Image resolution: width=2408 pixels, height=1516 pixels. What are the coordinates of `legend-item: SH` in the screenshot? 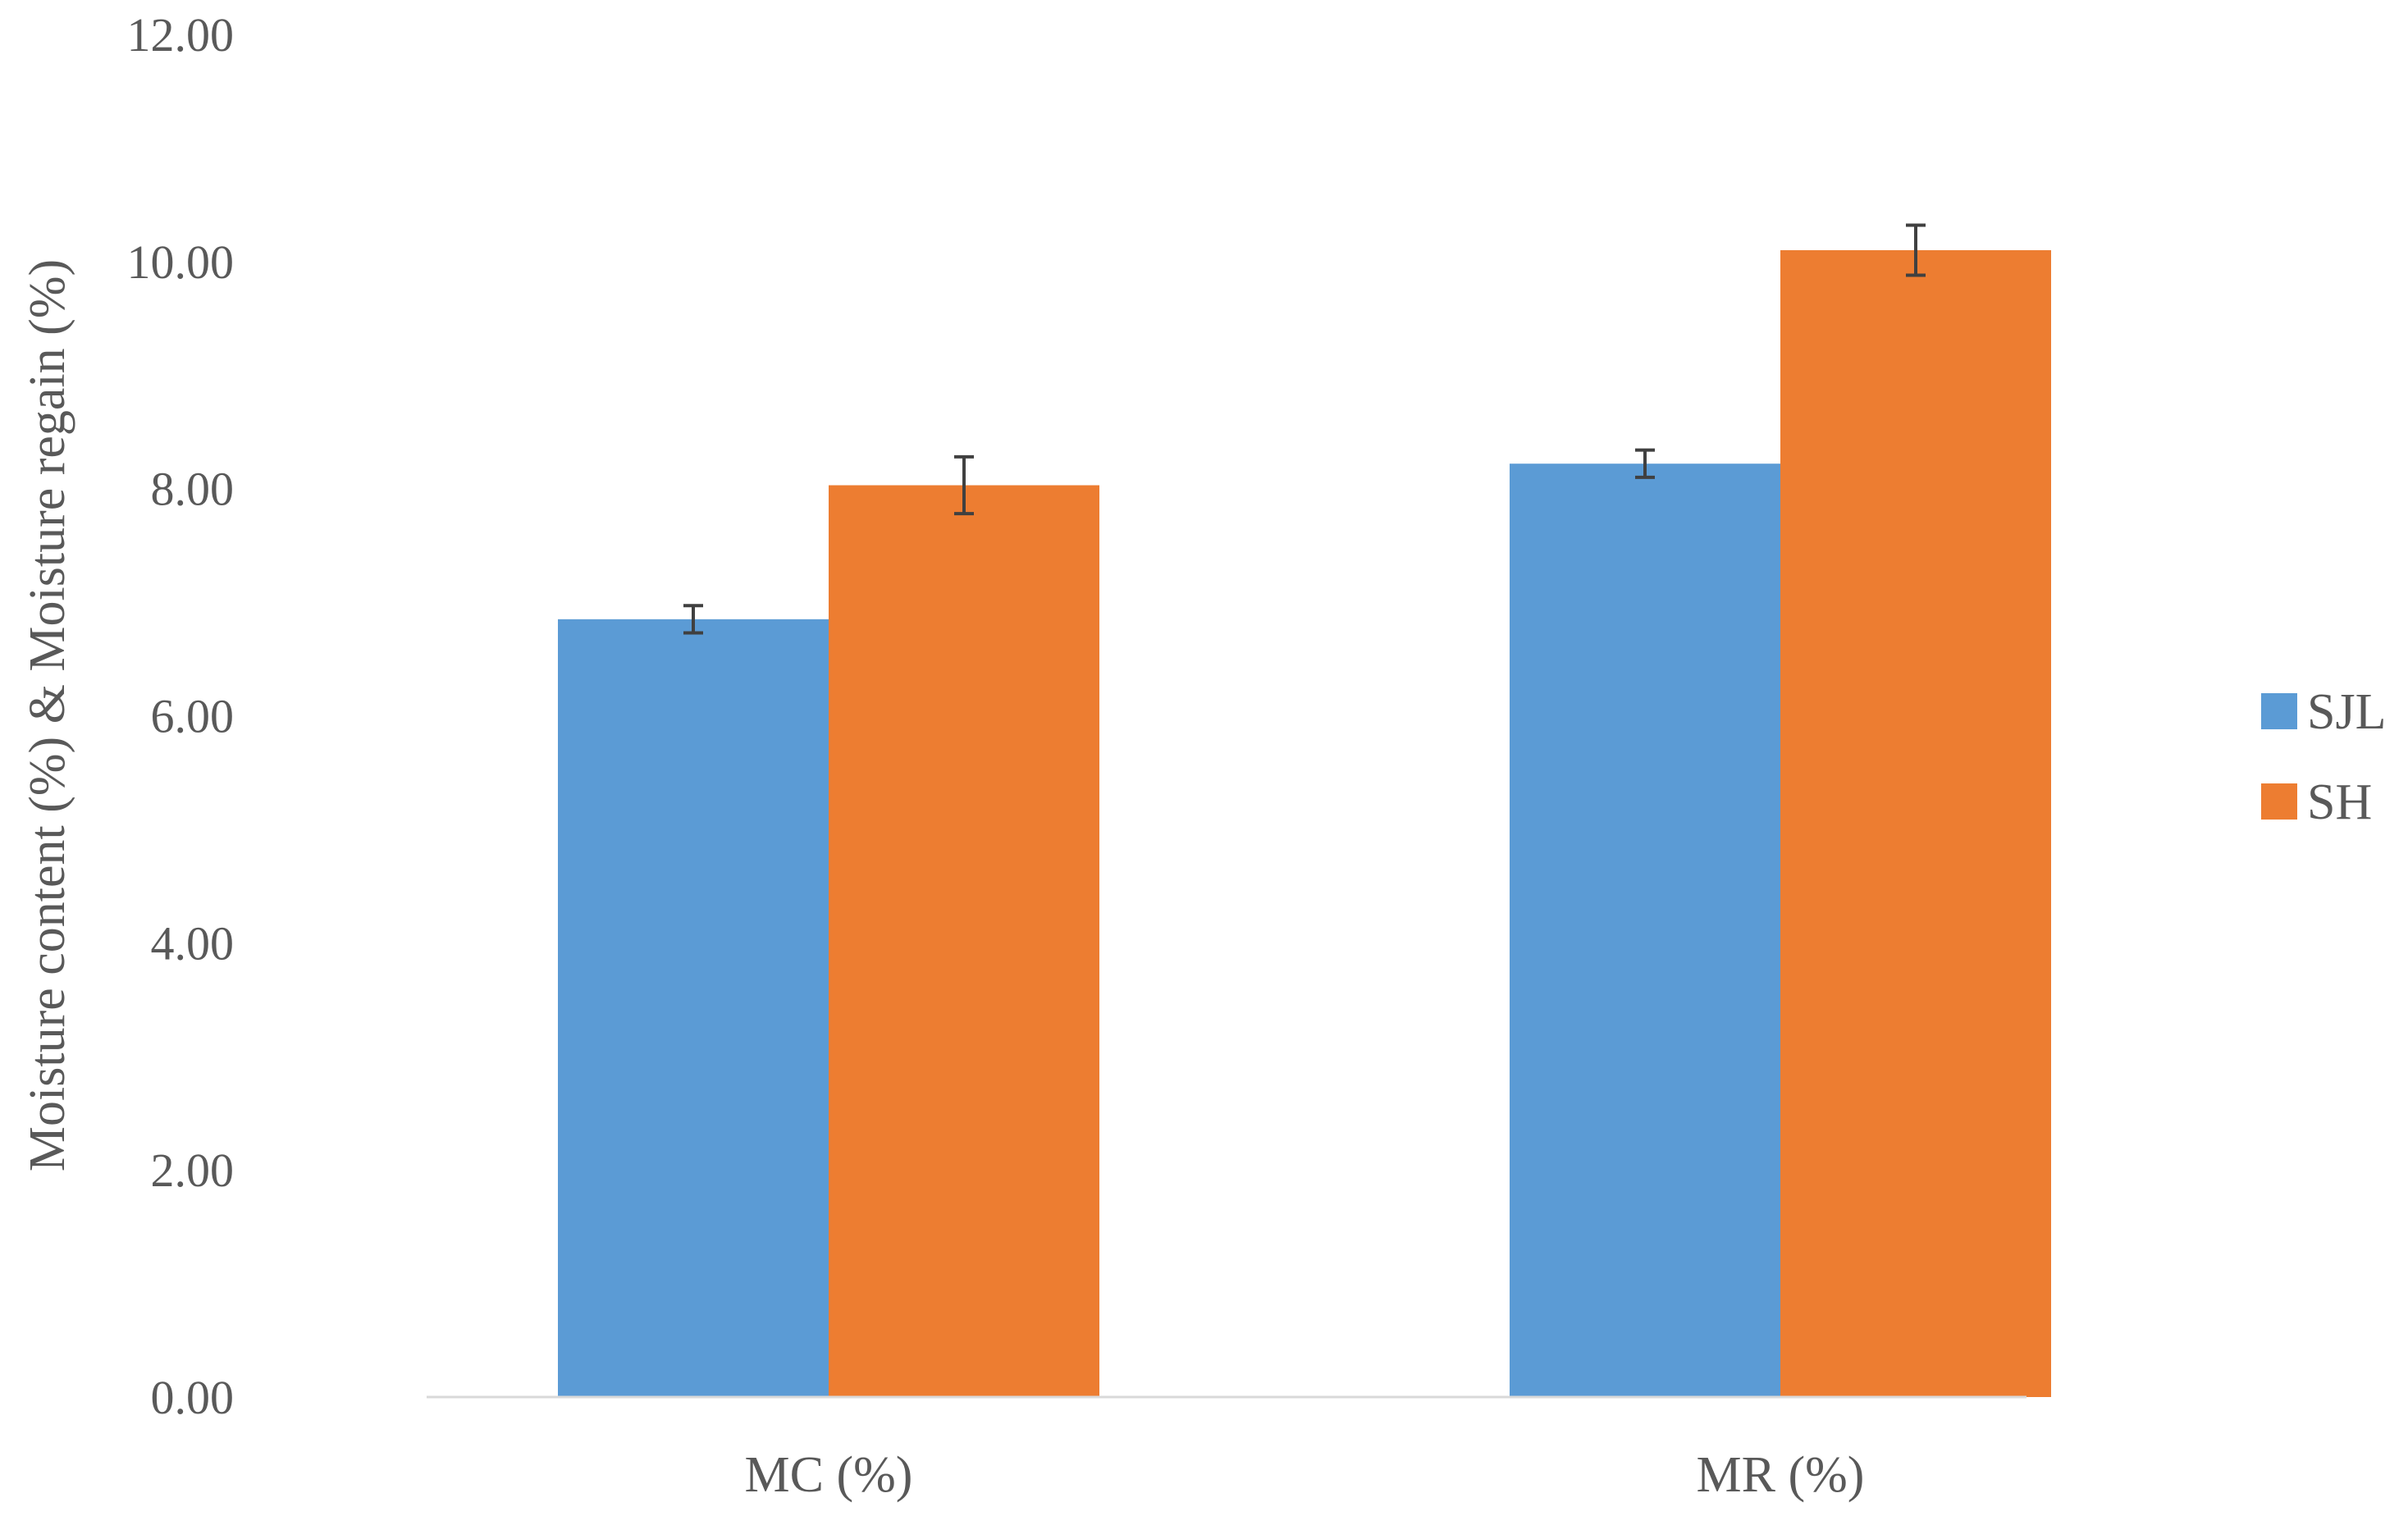 It's located at (2316, 802).